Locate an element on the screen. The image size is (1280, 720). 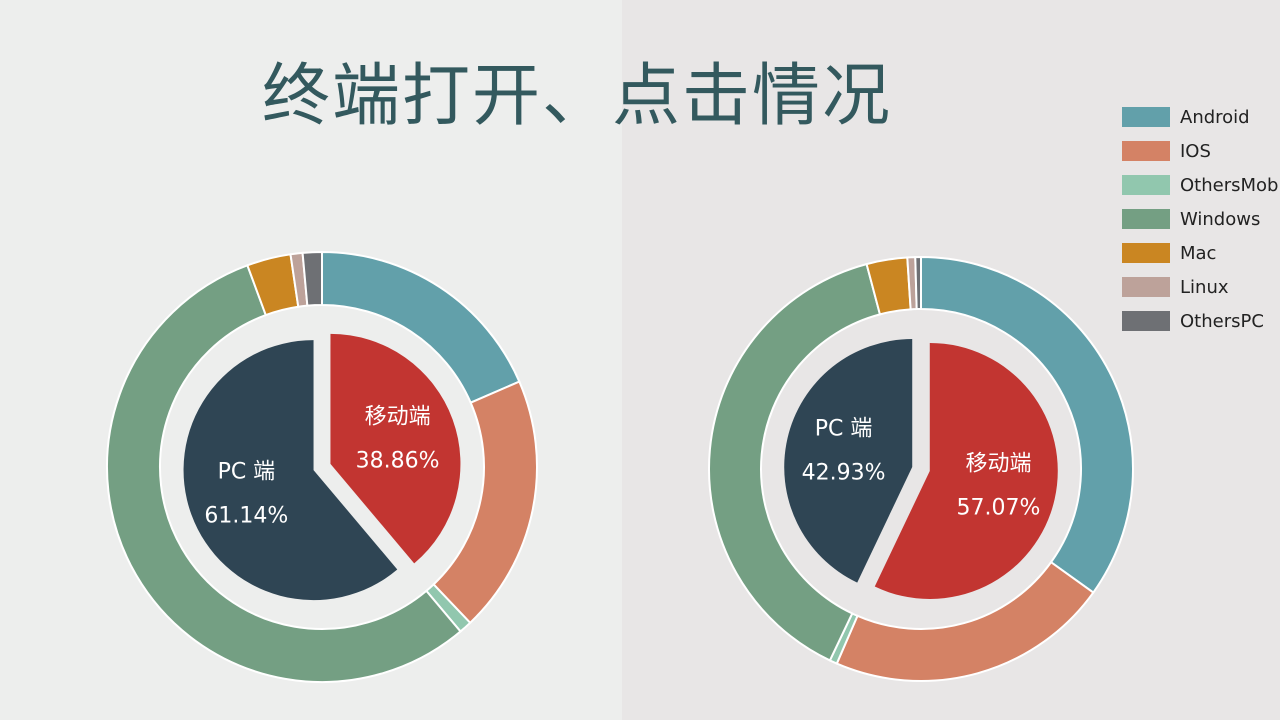
legend-item-ios: IOS is located at coordinates (1201, 151).